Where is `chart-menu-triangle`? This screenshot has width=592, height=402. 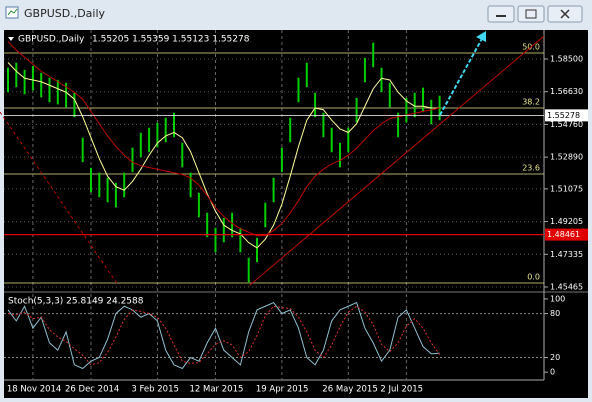
chart-menu-triangle is located at coordinates (11, 39).